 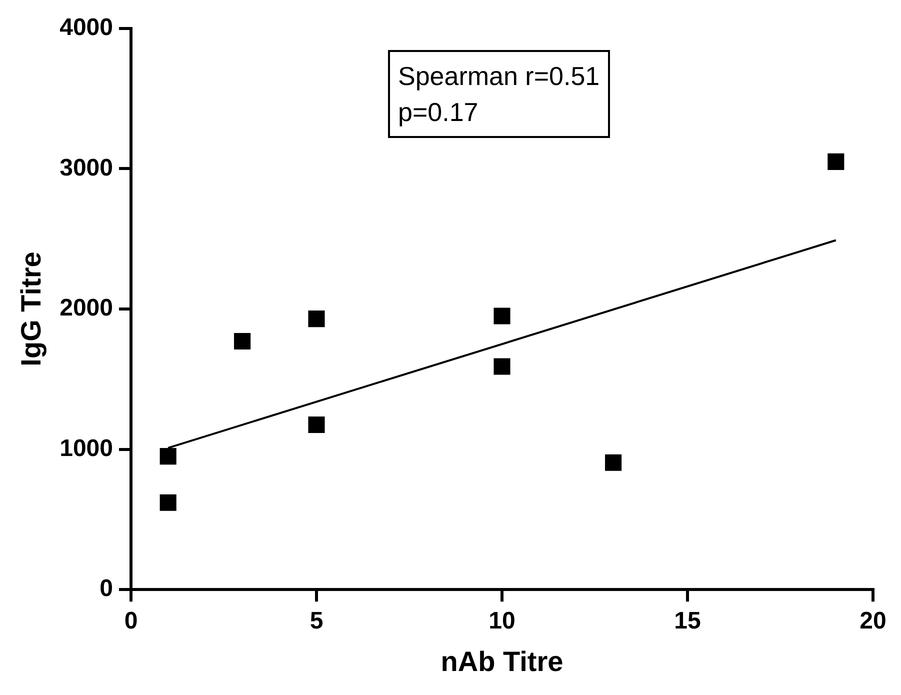 What do you see at coordinates (502, 661) in the screenshot?
I see `x-axis-title: nAb Titre` at bounding box center [502, 661].